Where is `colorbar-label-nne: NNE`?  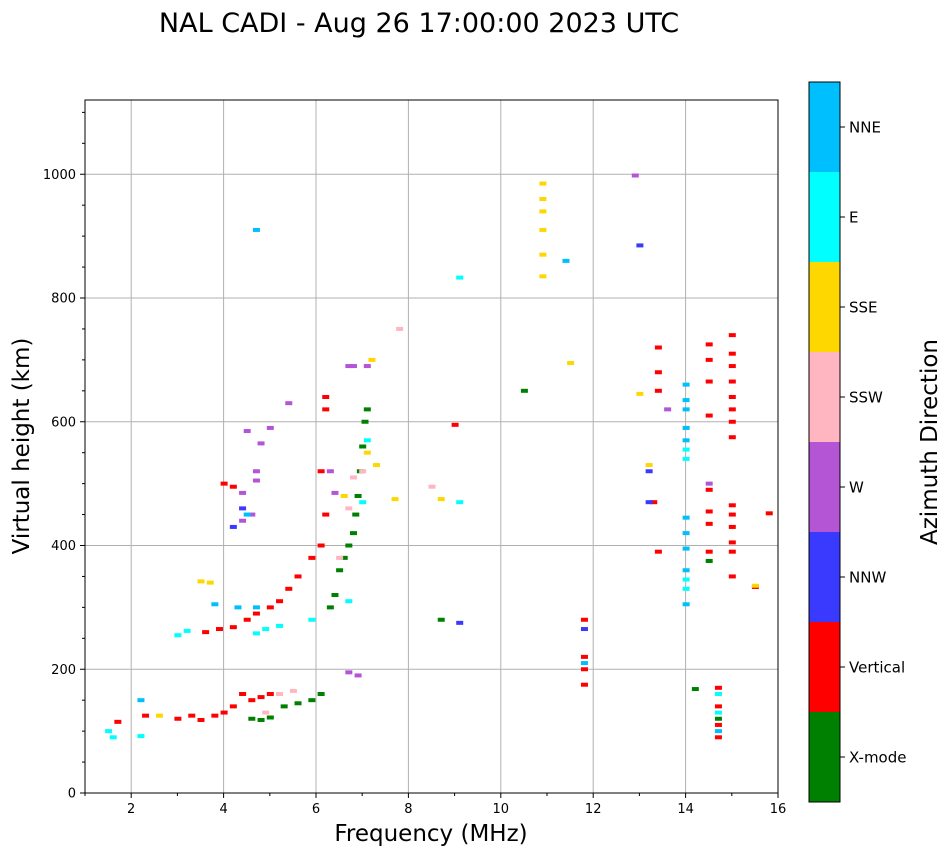
colorbar-label-nne: NNE is located at coordinates (865, 128).